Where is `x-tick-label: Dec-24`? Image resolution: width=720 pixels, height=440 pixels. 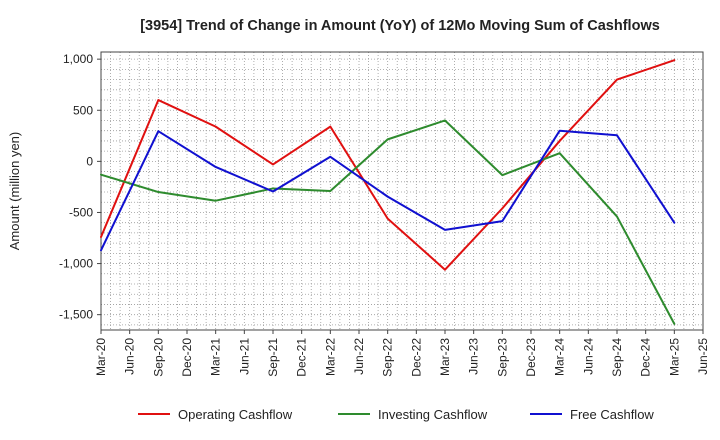
x-tick-label: Dec-24 is located at coordinates (646, 357).